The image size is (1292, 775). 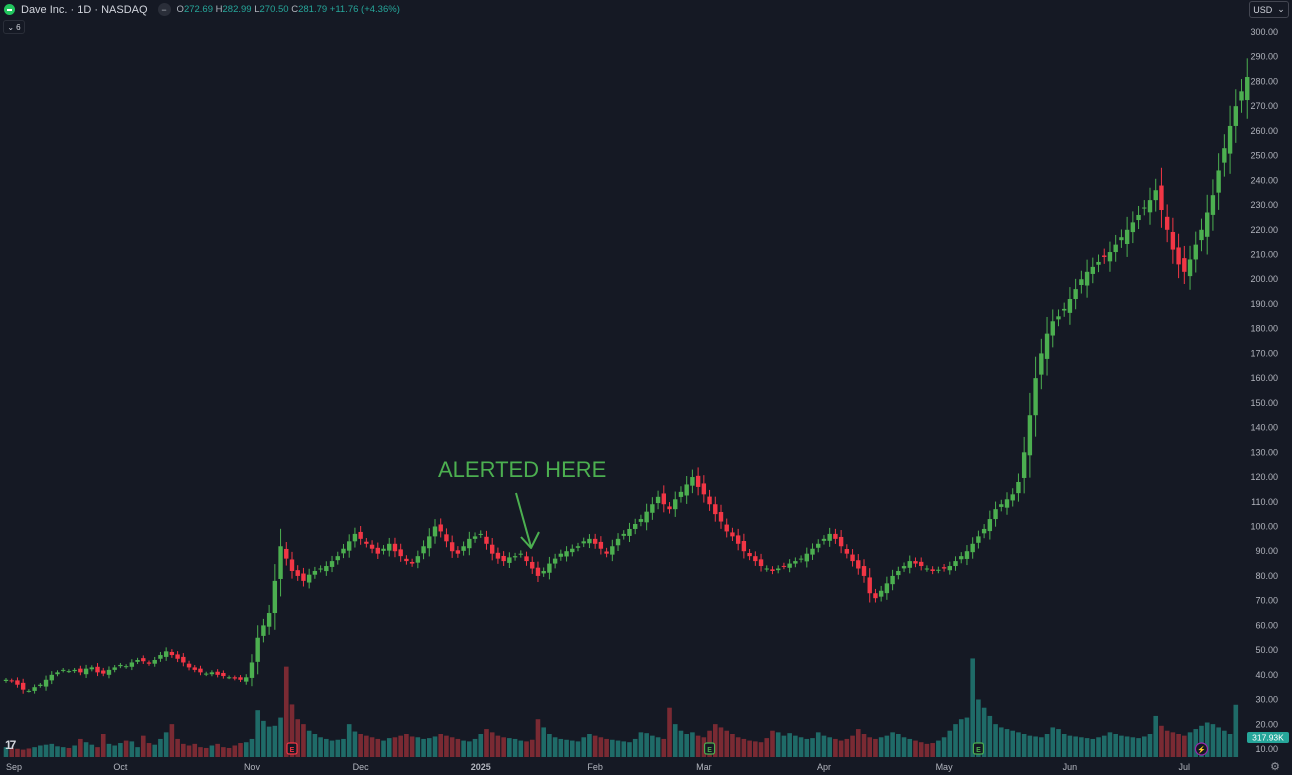 I want to click on y-tick-label: 300.00, so click(x=1264, y=32).